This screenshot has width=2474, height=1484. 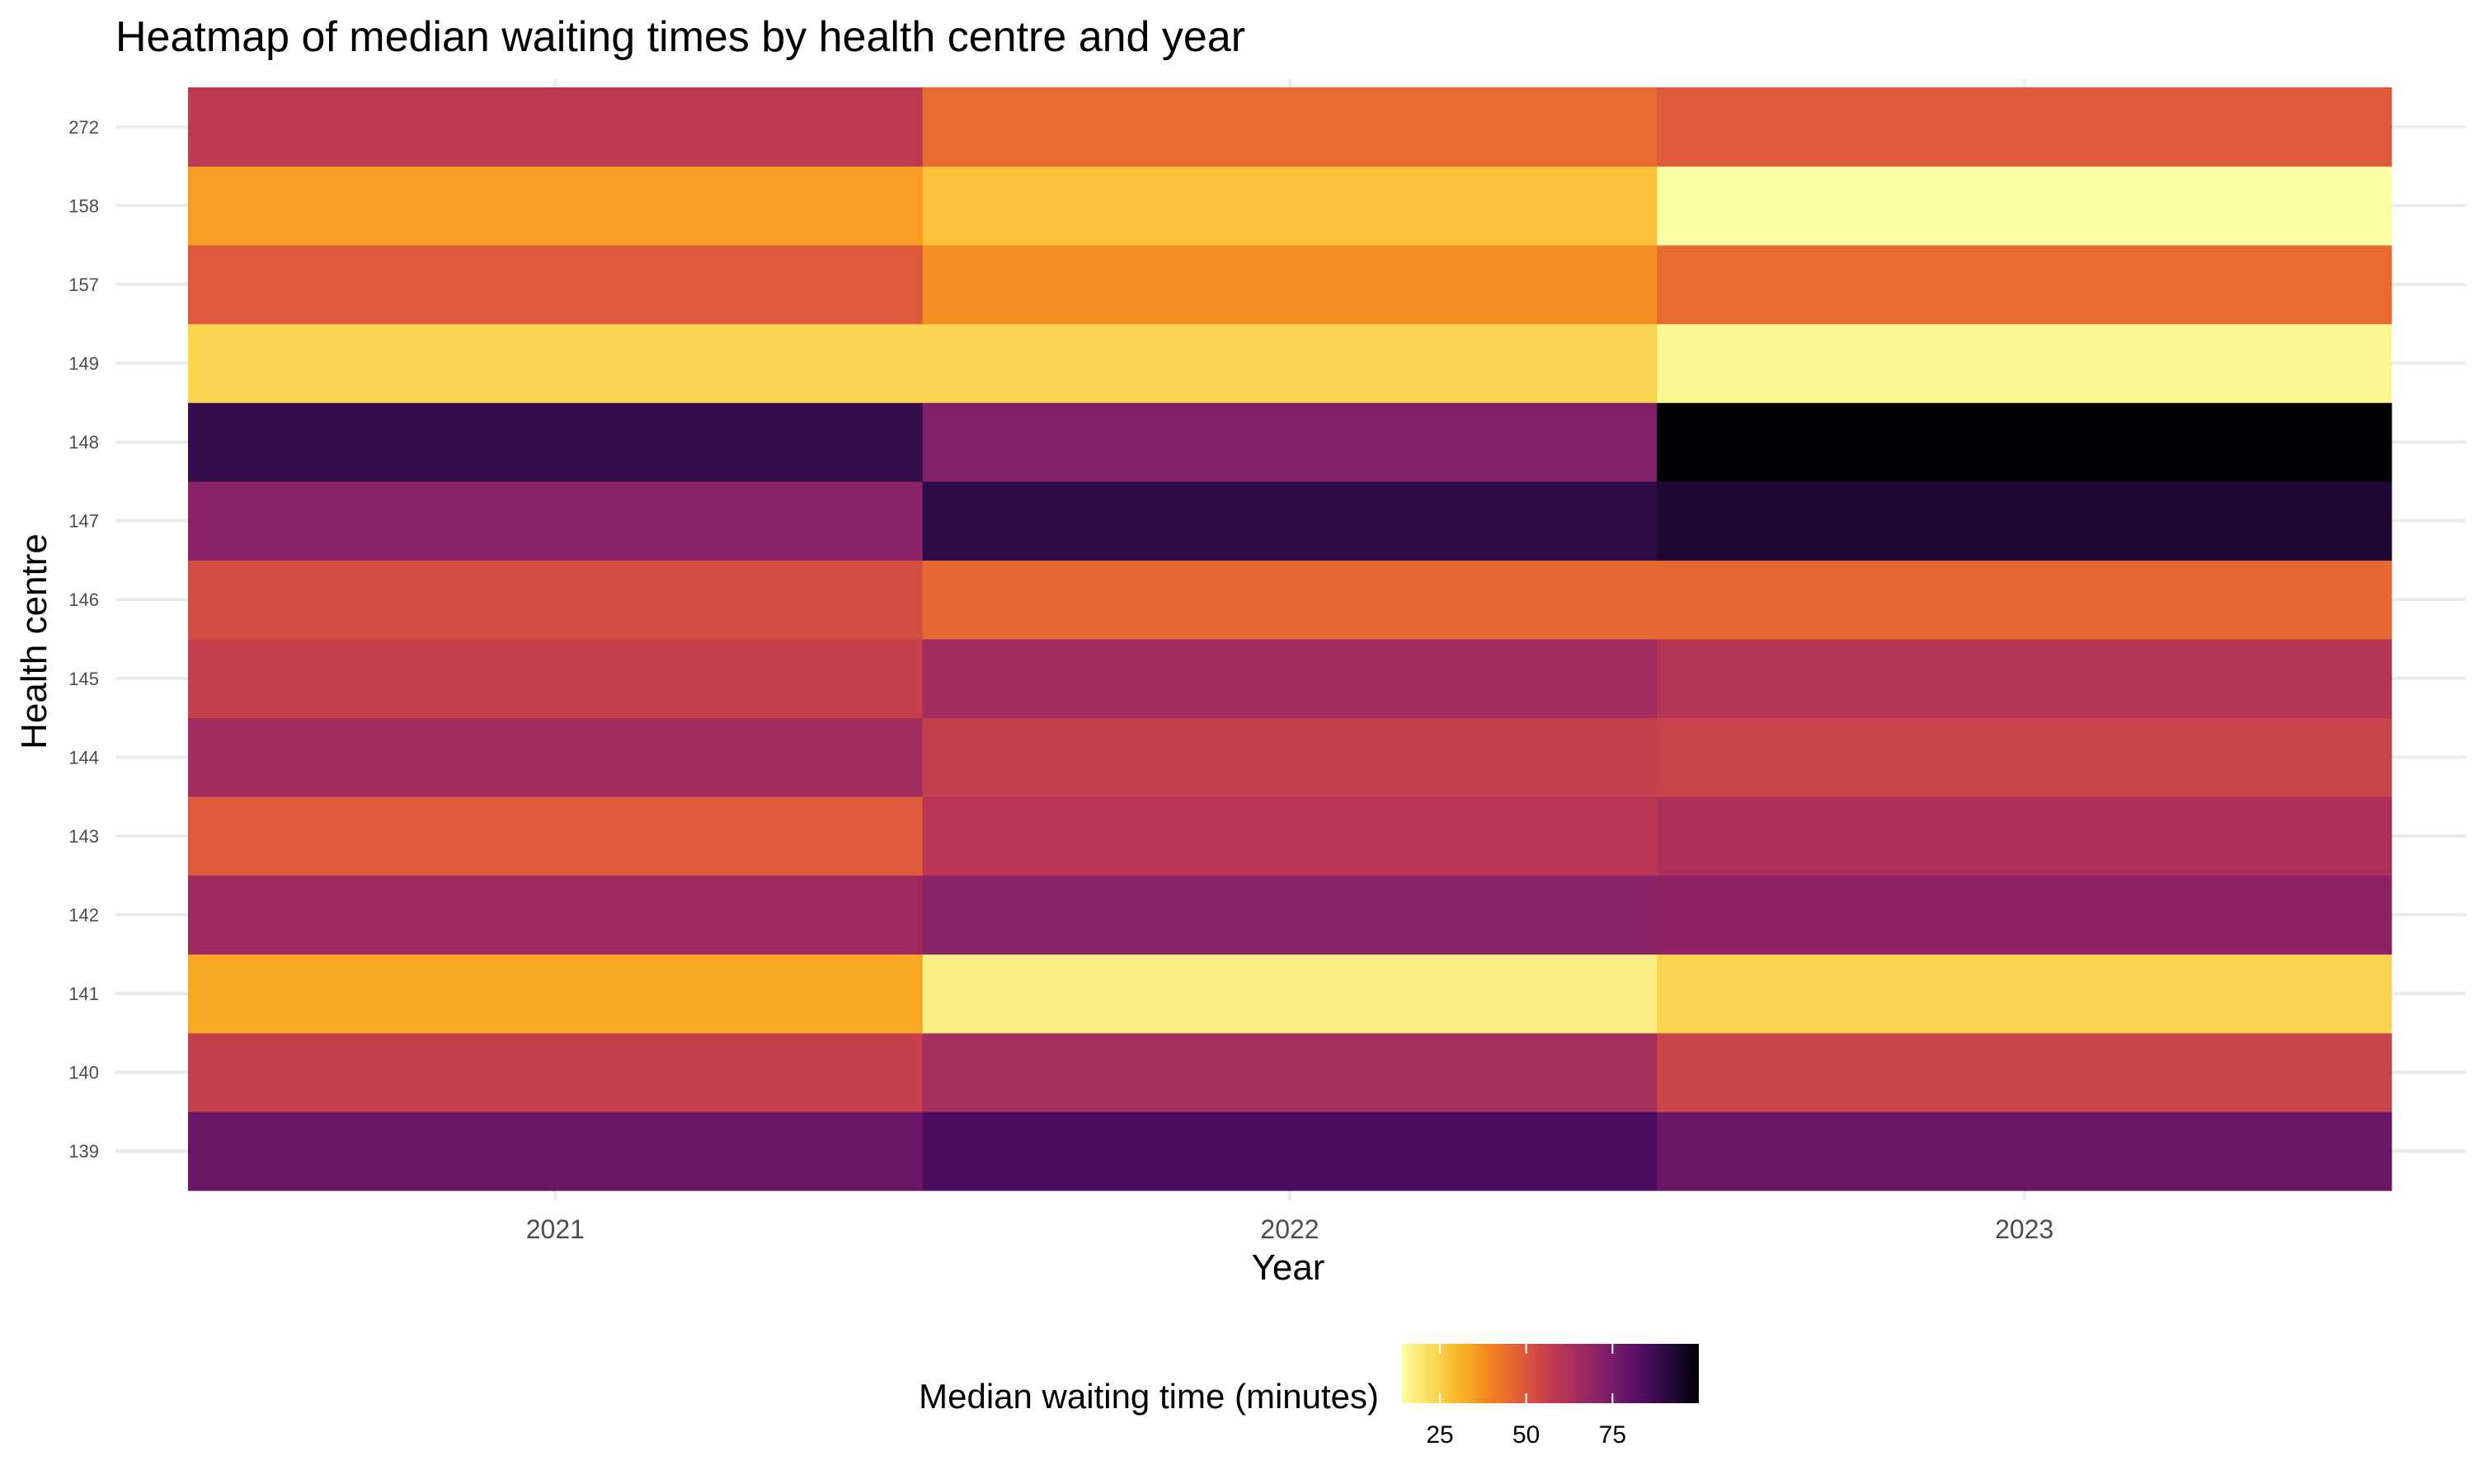 What do you see at coordinates (556, 1151) in the screenshot?
I see `heatmap-cell: 139 / 2021: 78` at bounding box center [556, 1151].